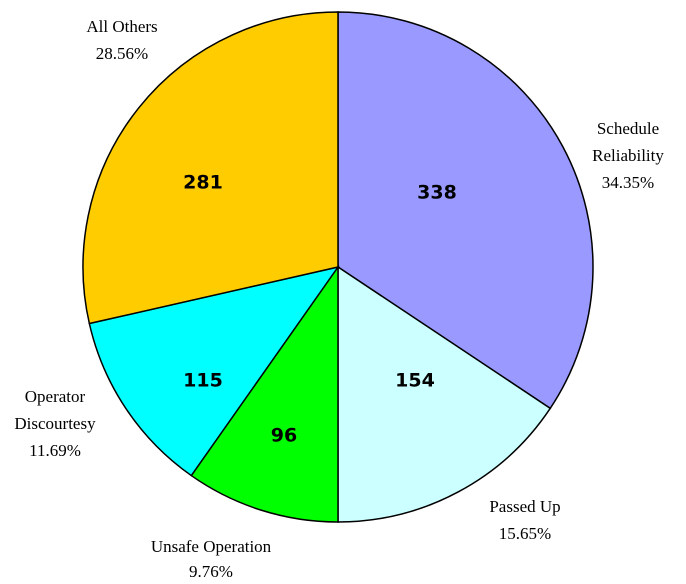  I want to click on category-label: Schedule Reliability, so click(628, 142).